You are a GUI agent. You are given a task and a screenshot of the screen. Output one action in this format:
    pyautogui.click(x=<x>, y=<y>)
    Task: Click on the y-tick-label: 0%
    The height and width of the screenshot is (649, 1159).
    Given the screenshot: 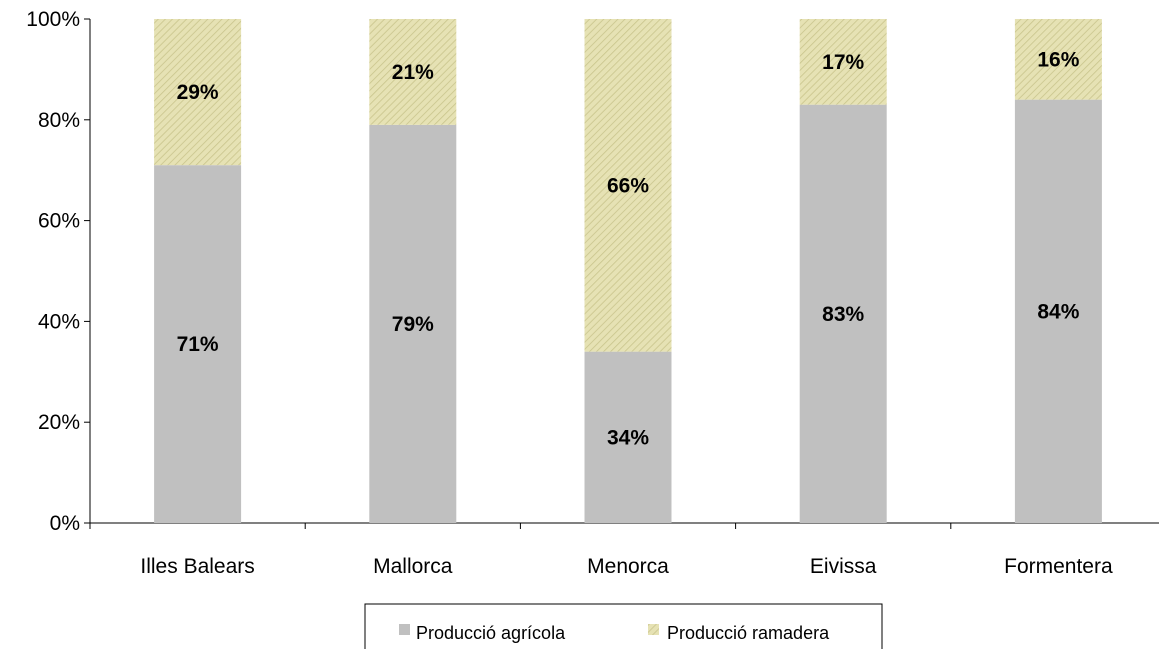 What is the action you would take?
    pyautogui.click(x=65, y=523)
    